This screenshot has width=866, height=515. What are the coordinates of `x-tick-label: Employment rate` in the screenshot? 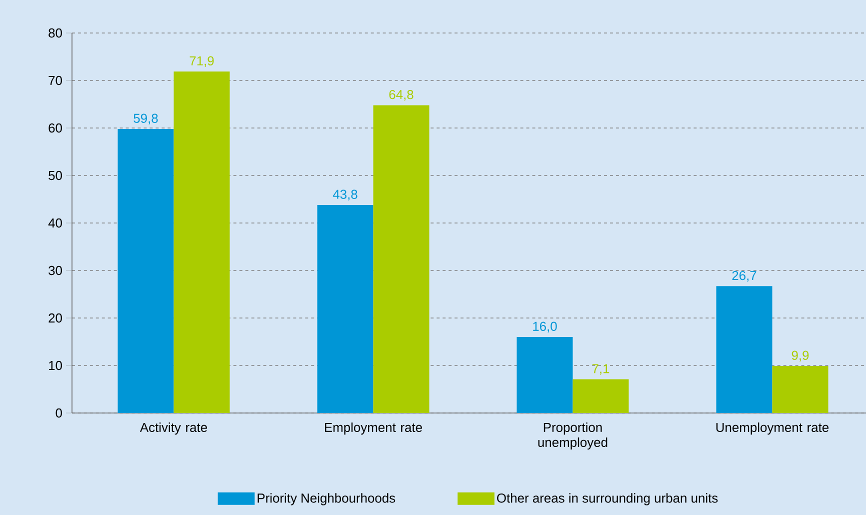 It's located at (373, 428).